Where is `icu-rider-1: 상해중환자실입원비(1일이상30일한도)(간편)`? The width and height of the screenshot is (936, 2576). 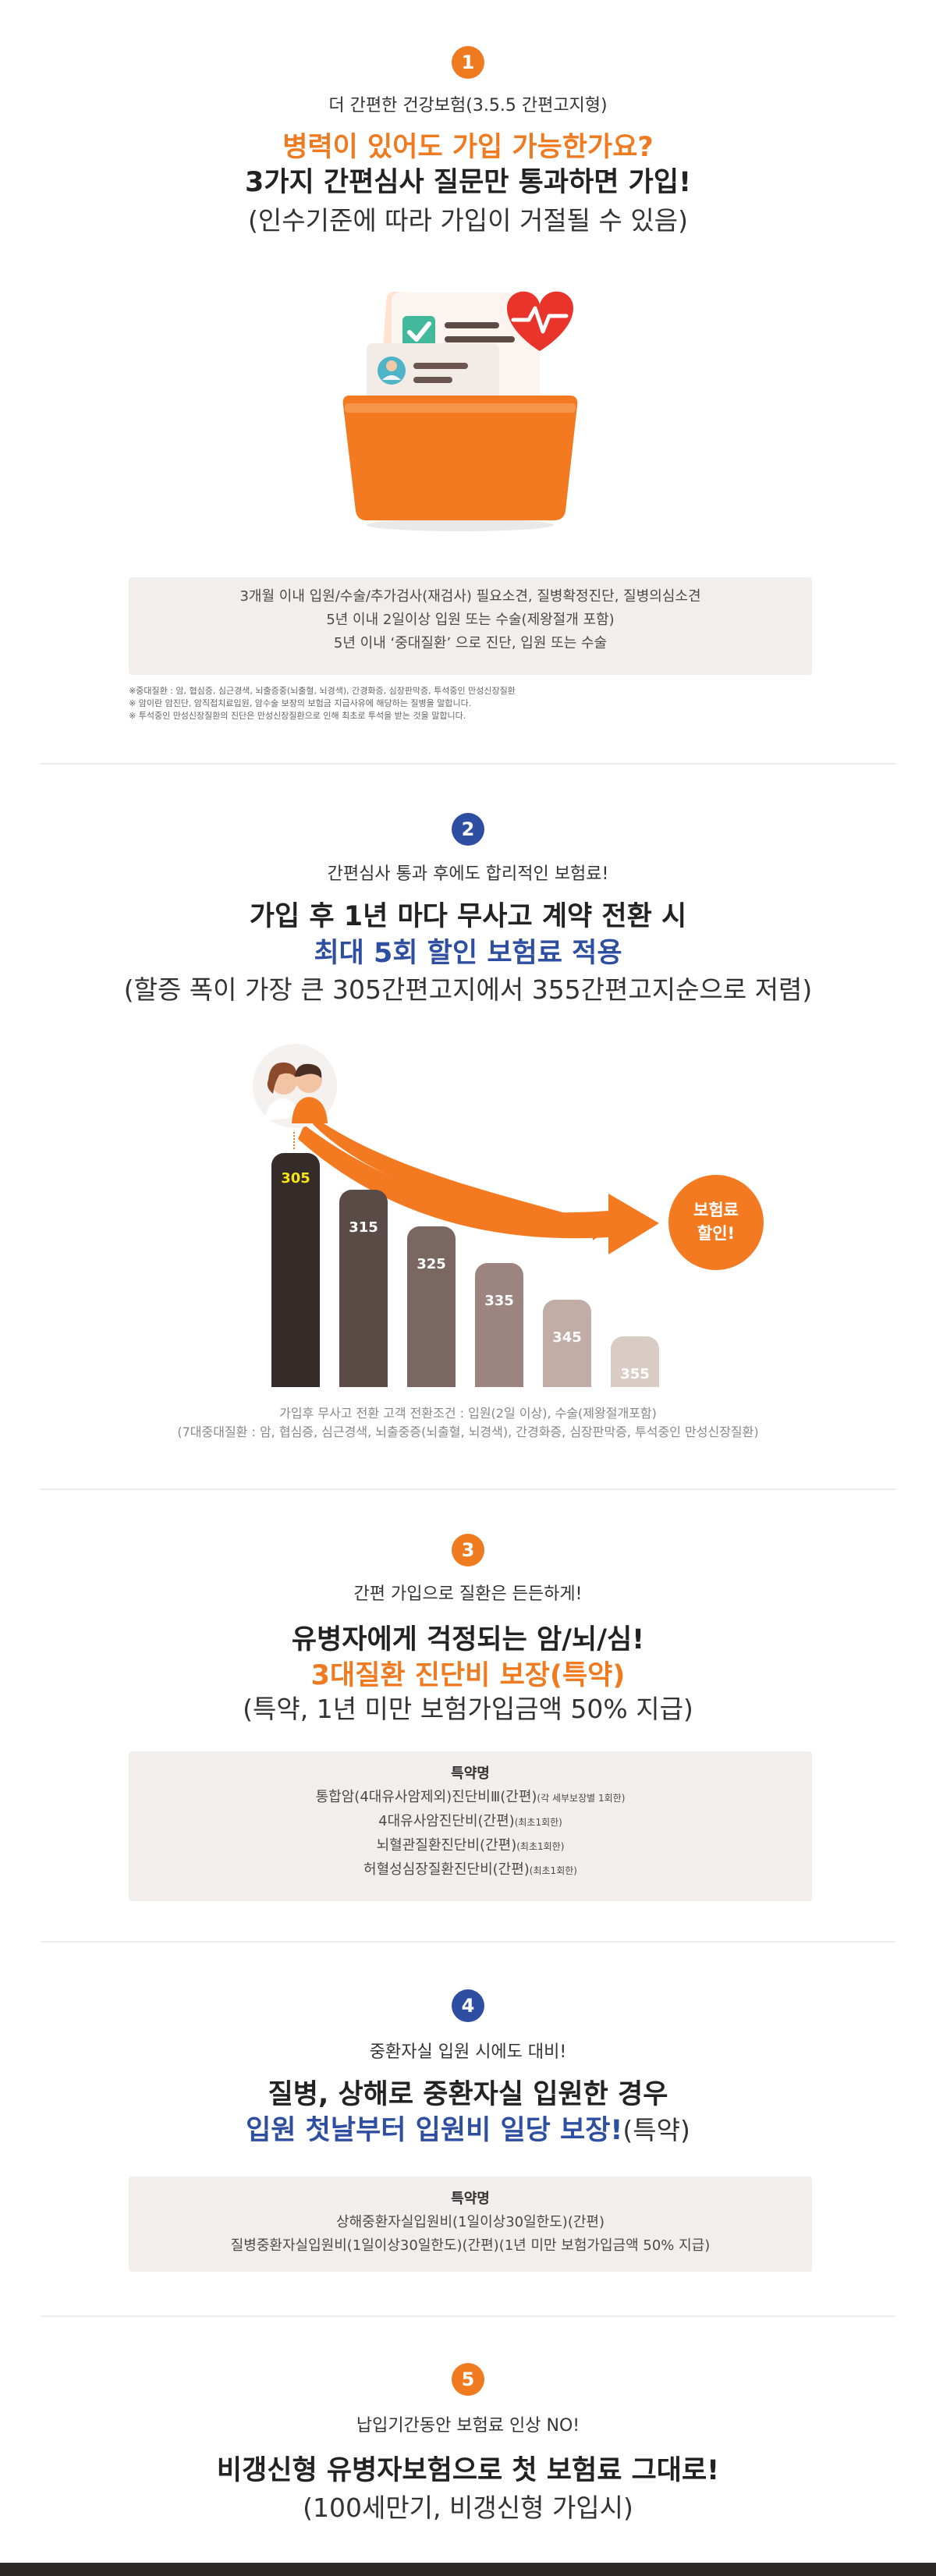 icu-rider-1: 상해중환자실입원비(1일이상30일한도)(간편) is located at coordinates (470, 2222).